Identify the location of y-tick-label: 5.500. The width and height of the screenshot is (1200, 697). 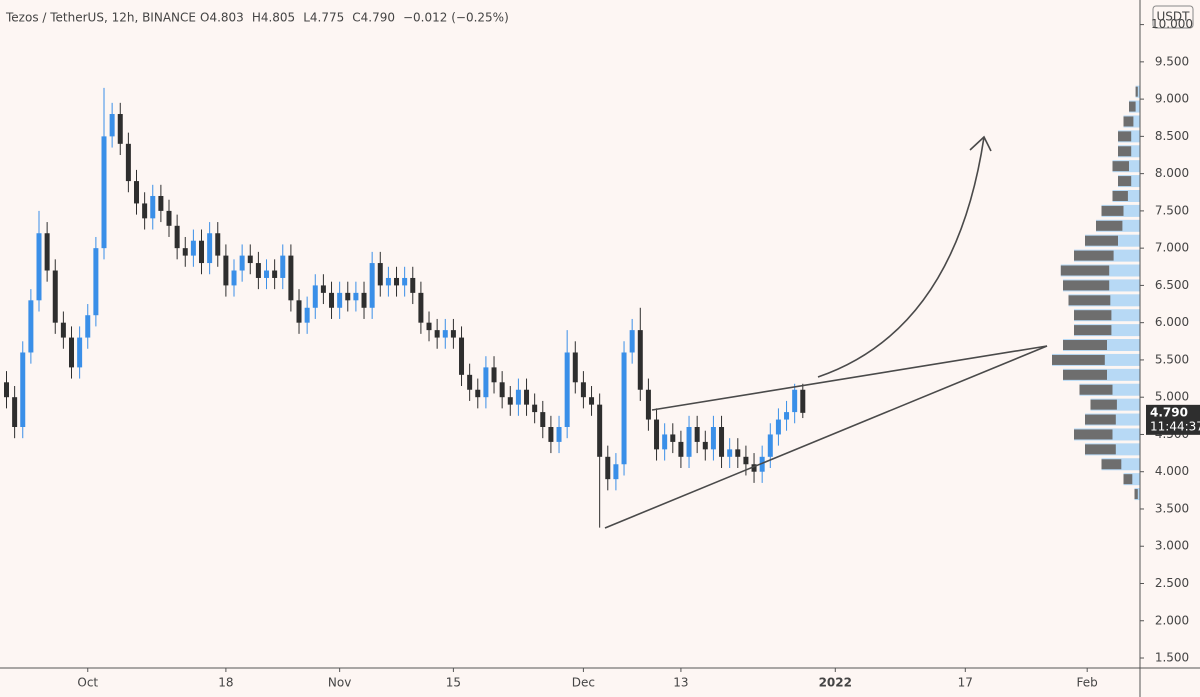
(1172, 359).